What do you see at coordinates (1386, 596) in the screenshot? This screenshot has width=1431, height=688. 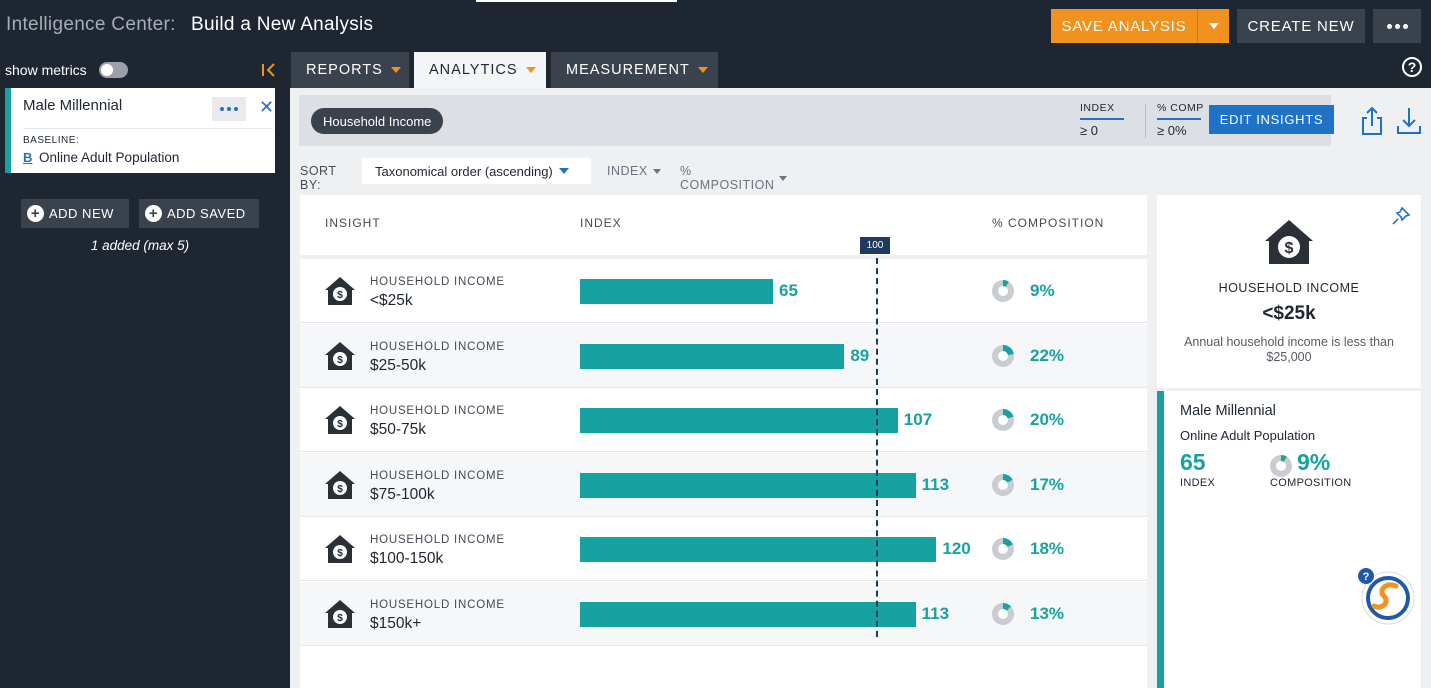 I see `help-chat-bubble-icon: ?` at bounding box center [1386, 596].